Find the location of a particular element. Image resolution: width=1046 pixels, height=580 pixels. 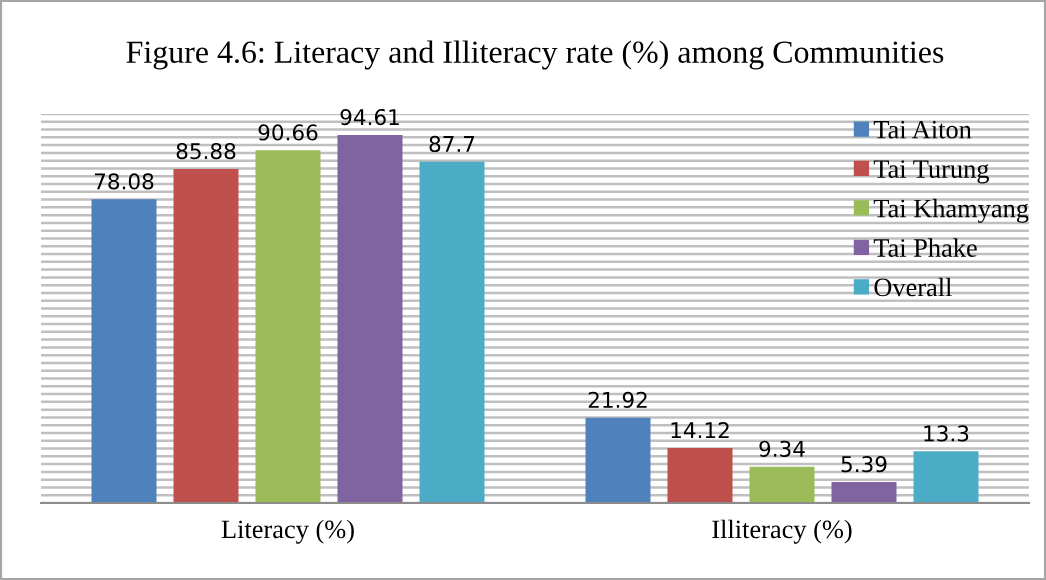

chart-title: Figure 4.6: Literacy and Illiteracy rate (%) among Communities is located at coordinates (535, 55).